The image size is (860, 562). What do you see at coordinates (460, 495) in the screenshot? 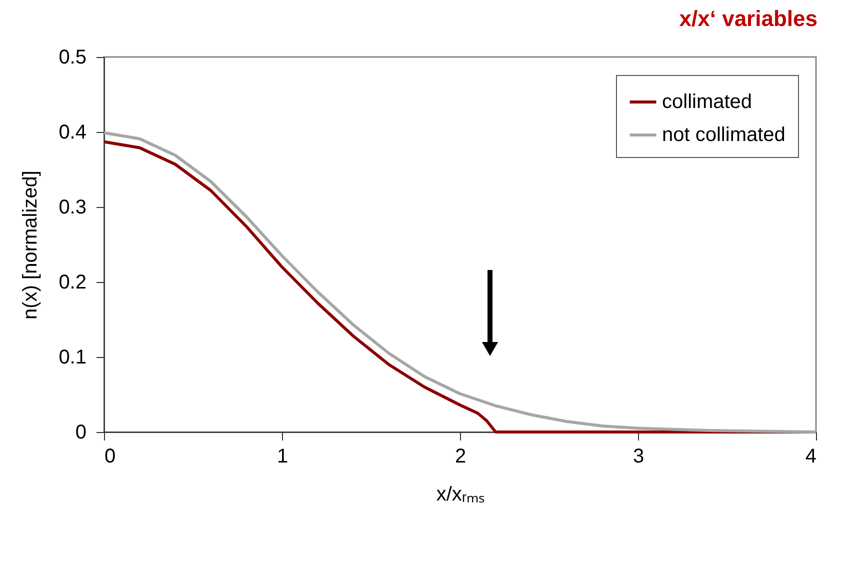
I see `x-axis-title: x/xᵣₘₛ` at bounding box center [460, 495].